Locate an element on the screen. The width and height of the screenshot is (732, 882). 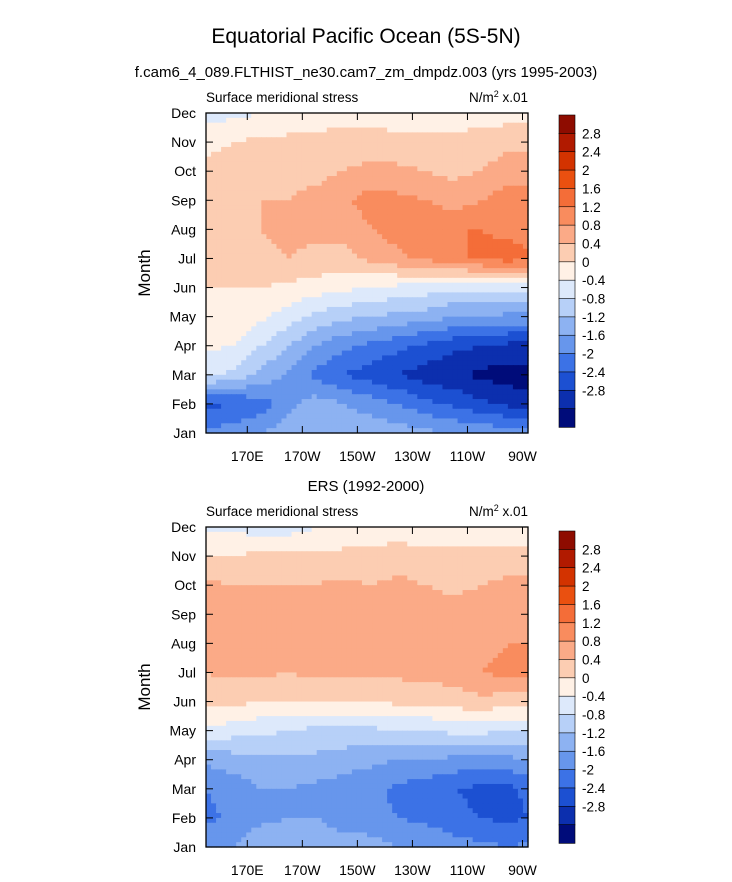
colorbar-label: 2.4 is located at coordinates (591, 152).